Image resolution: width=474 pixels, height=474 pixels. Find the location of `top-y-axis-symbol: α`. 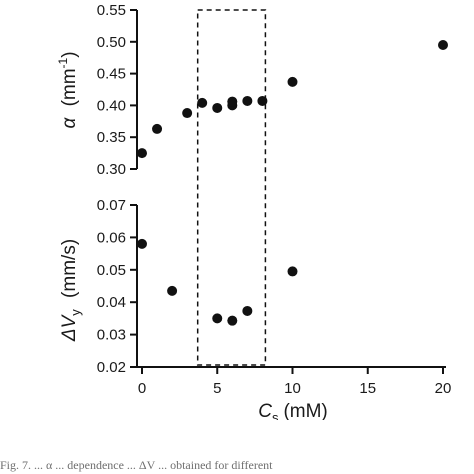

top-y-axis-symbol: α is located at coordinates (69, 123).